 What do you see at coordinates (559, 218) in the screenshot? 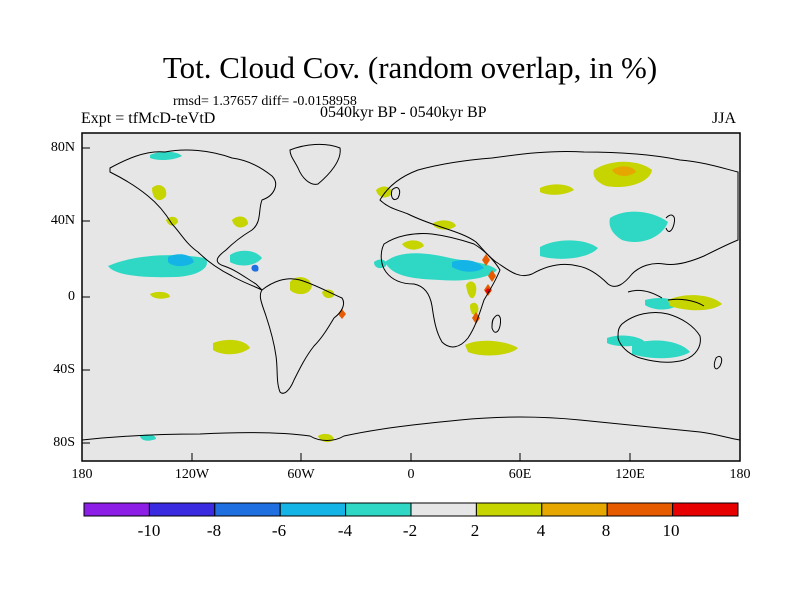
I see `coastline-eurasia` at bounding box center [559, 218].